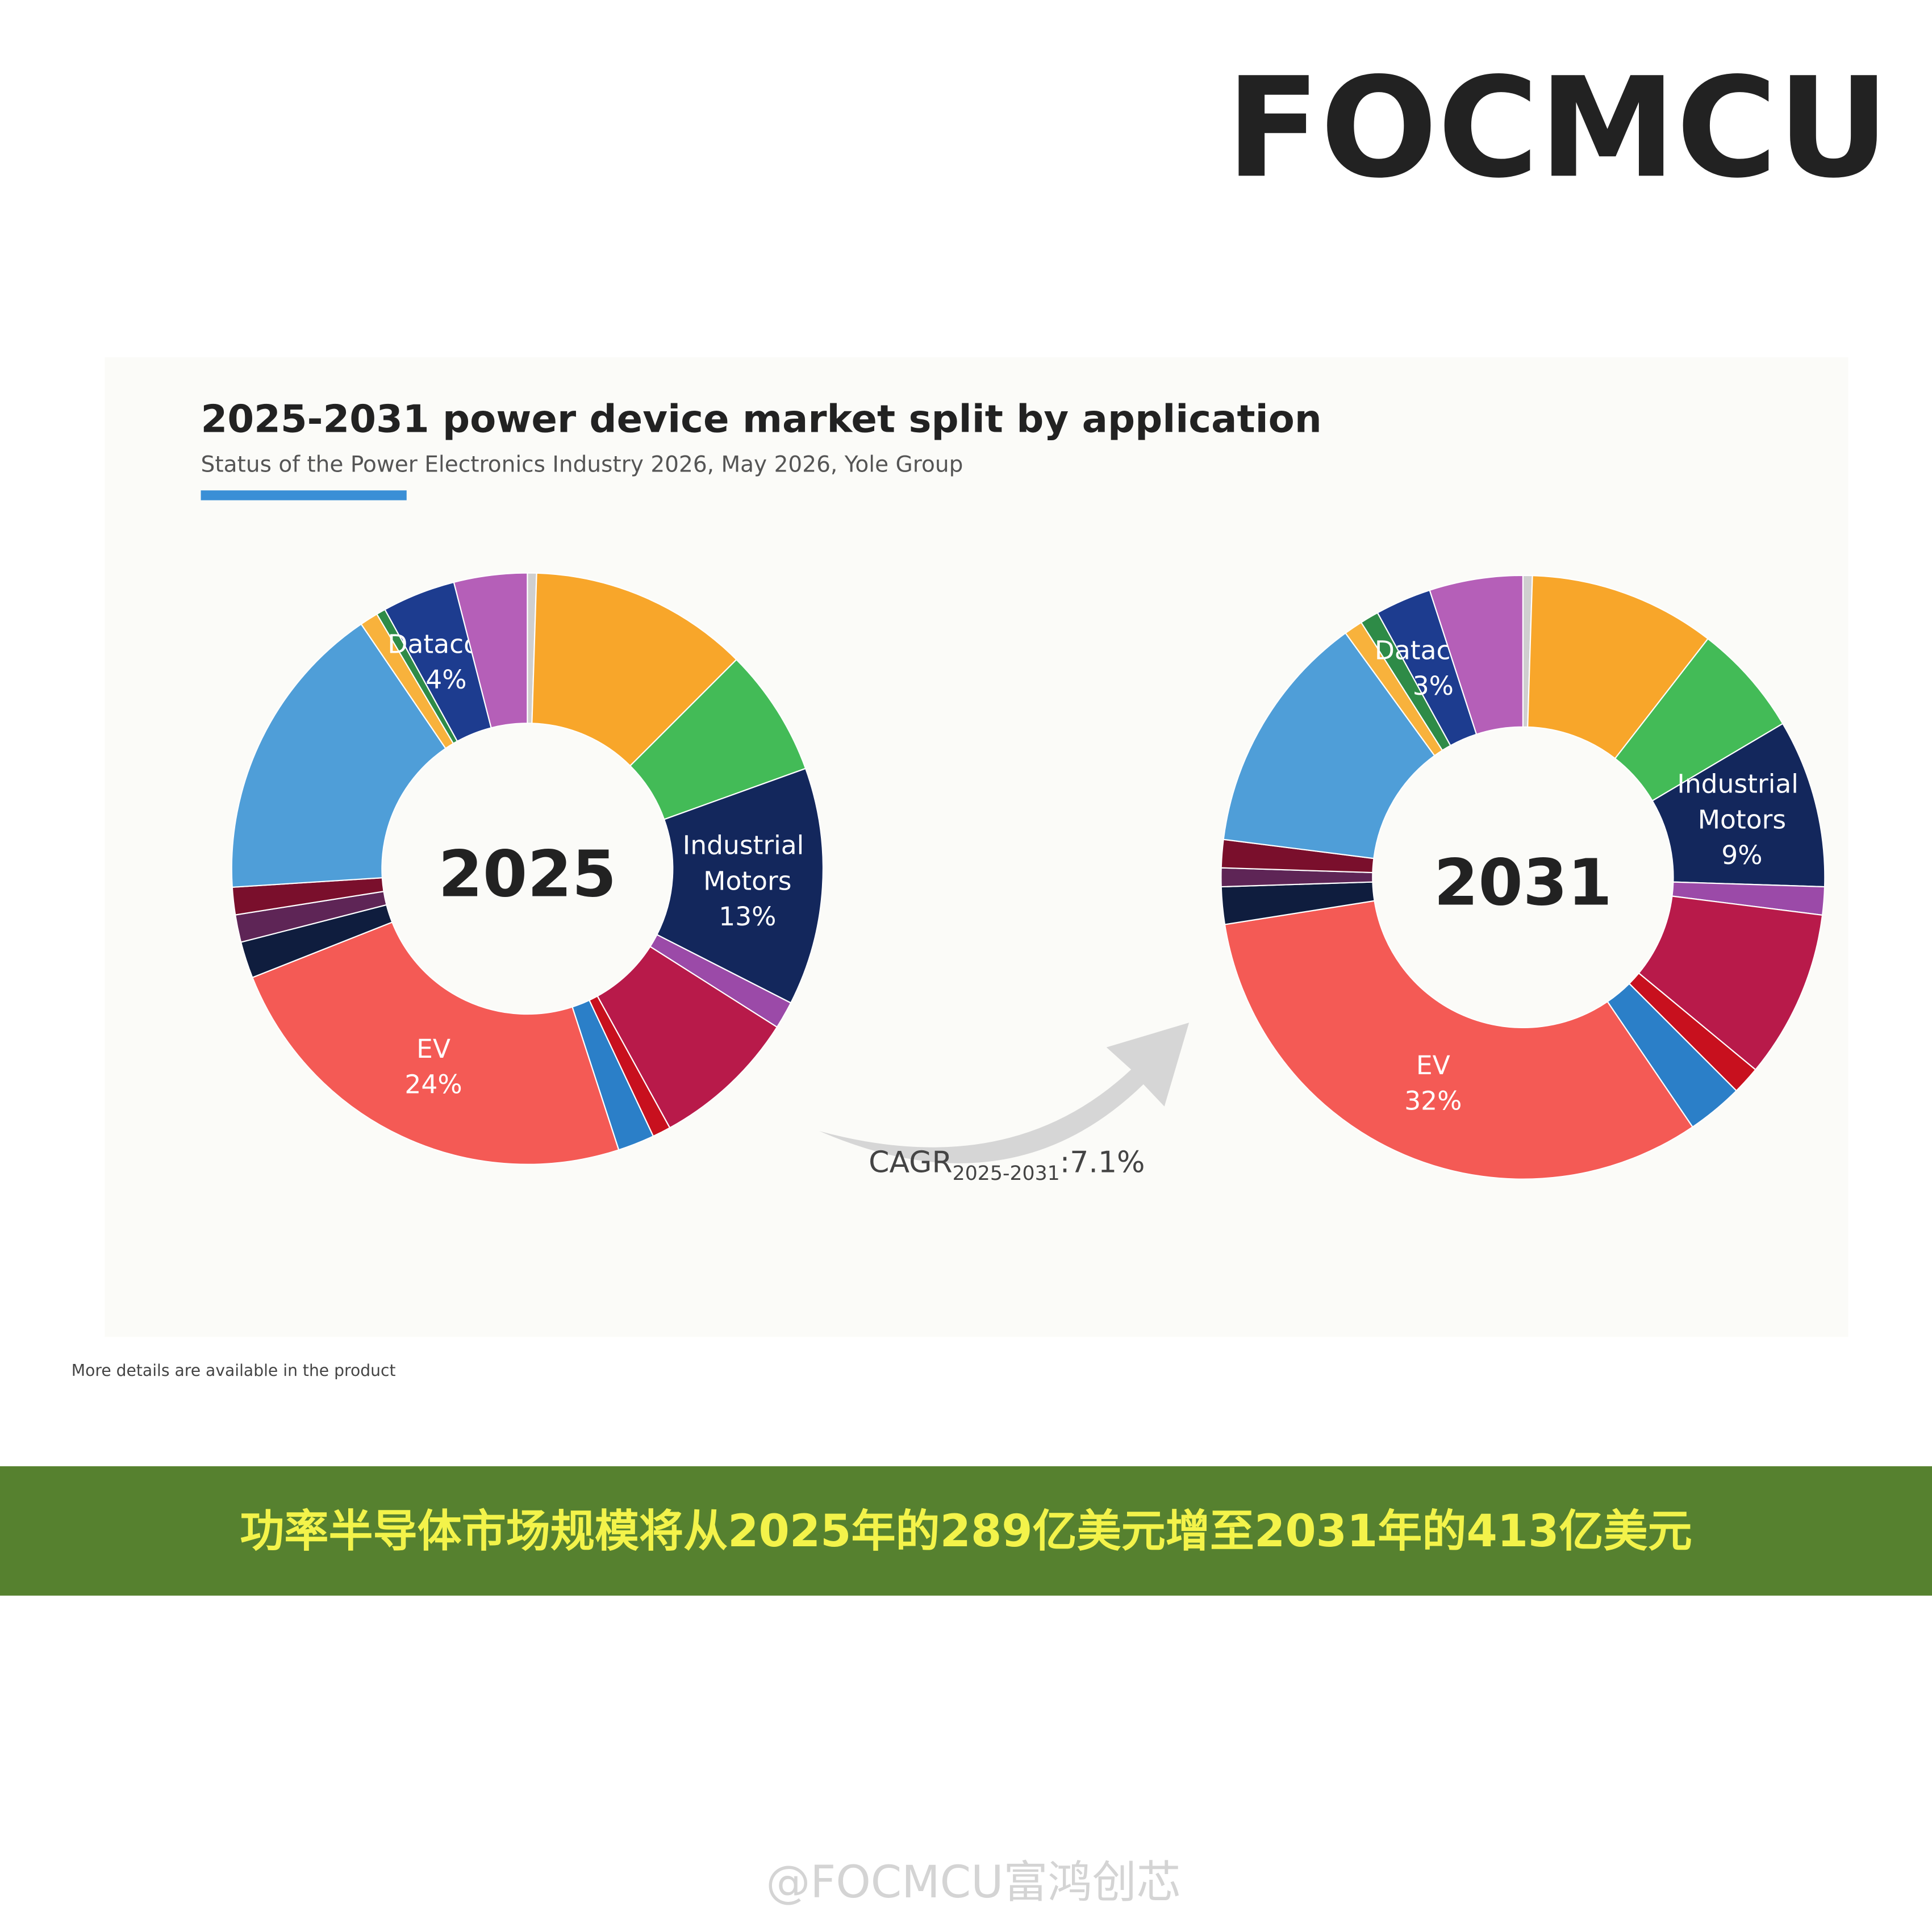  What do you see at coordinates (527, 874) in the screenshot?
I see `donut-center-label: 2025` at bounding box center [527, 874].